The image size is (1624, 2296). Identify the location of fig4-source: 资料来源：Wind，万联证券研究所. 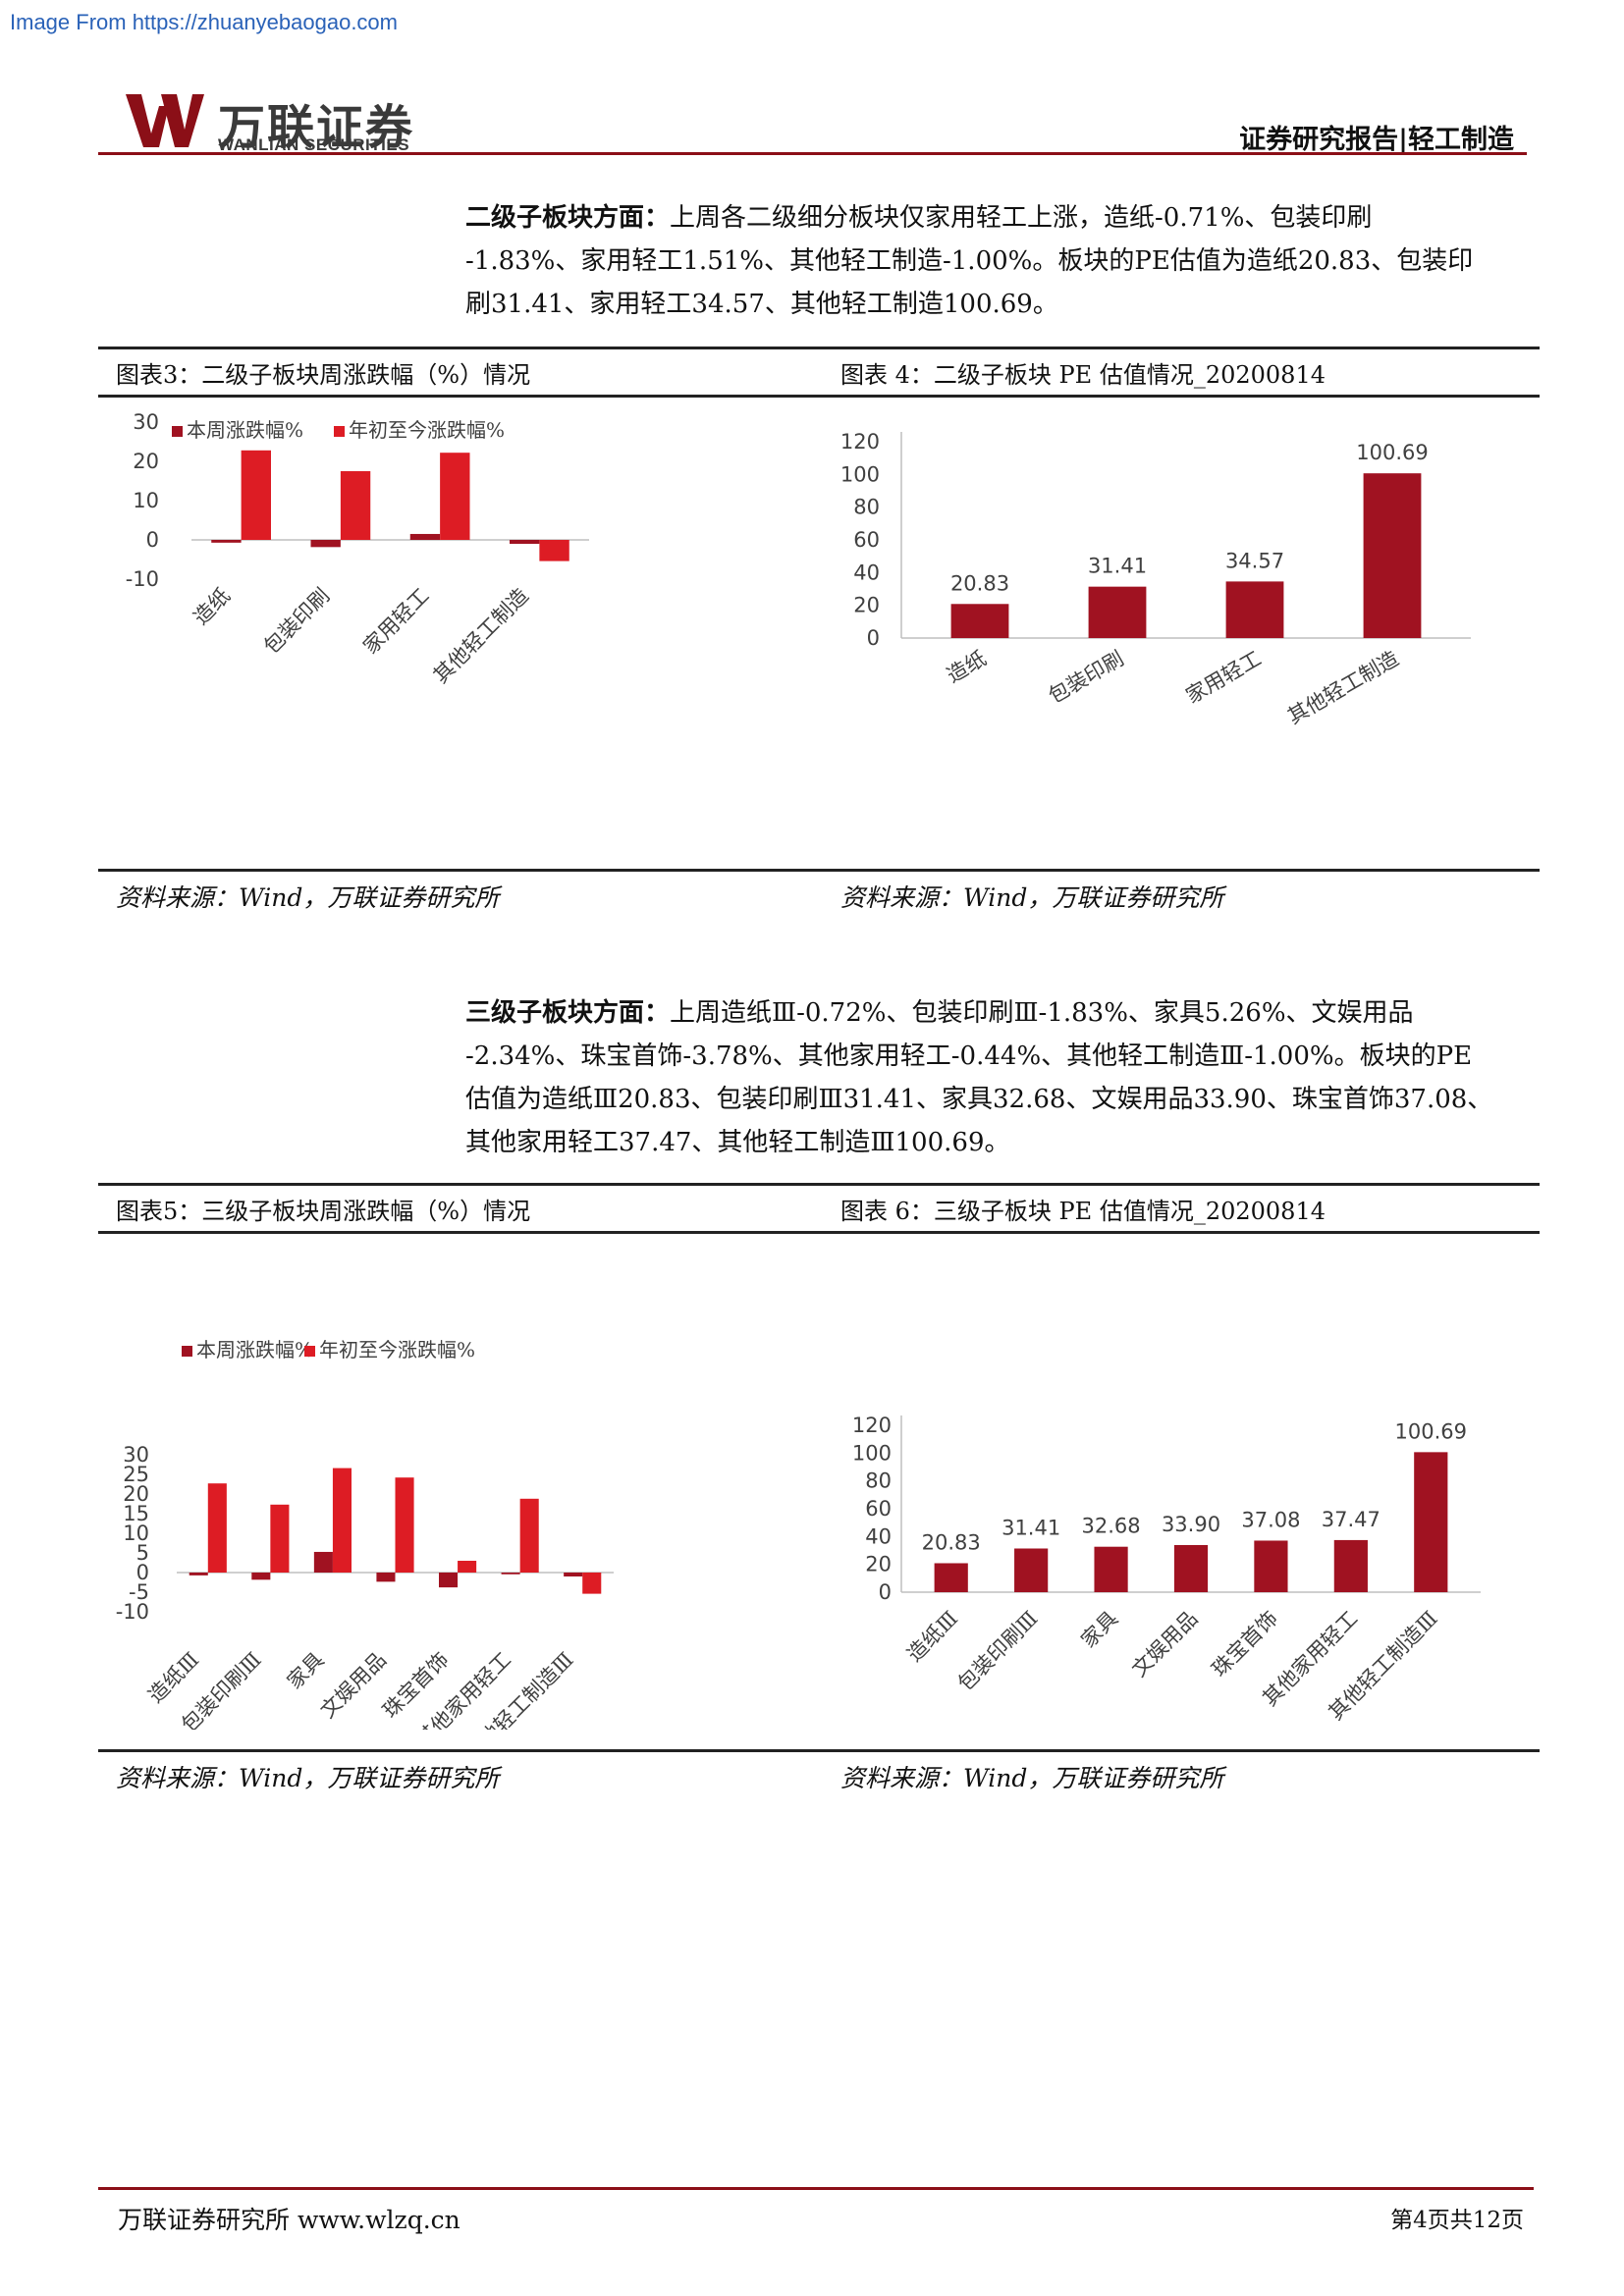
(1032, 897).